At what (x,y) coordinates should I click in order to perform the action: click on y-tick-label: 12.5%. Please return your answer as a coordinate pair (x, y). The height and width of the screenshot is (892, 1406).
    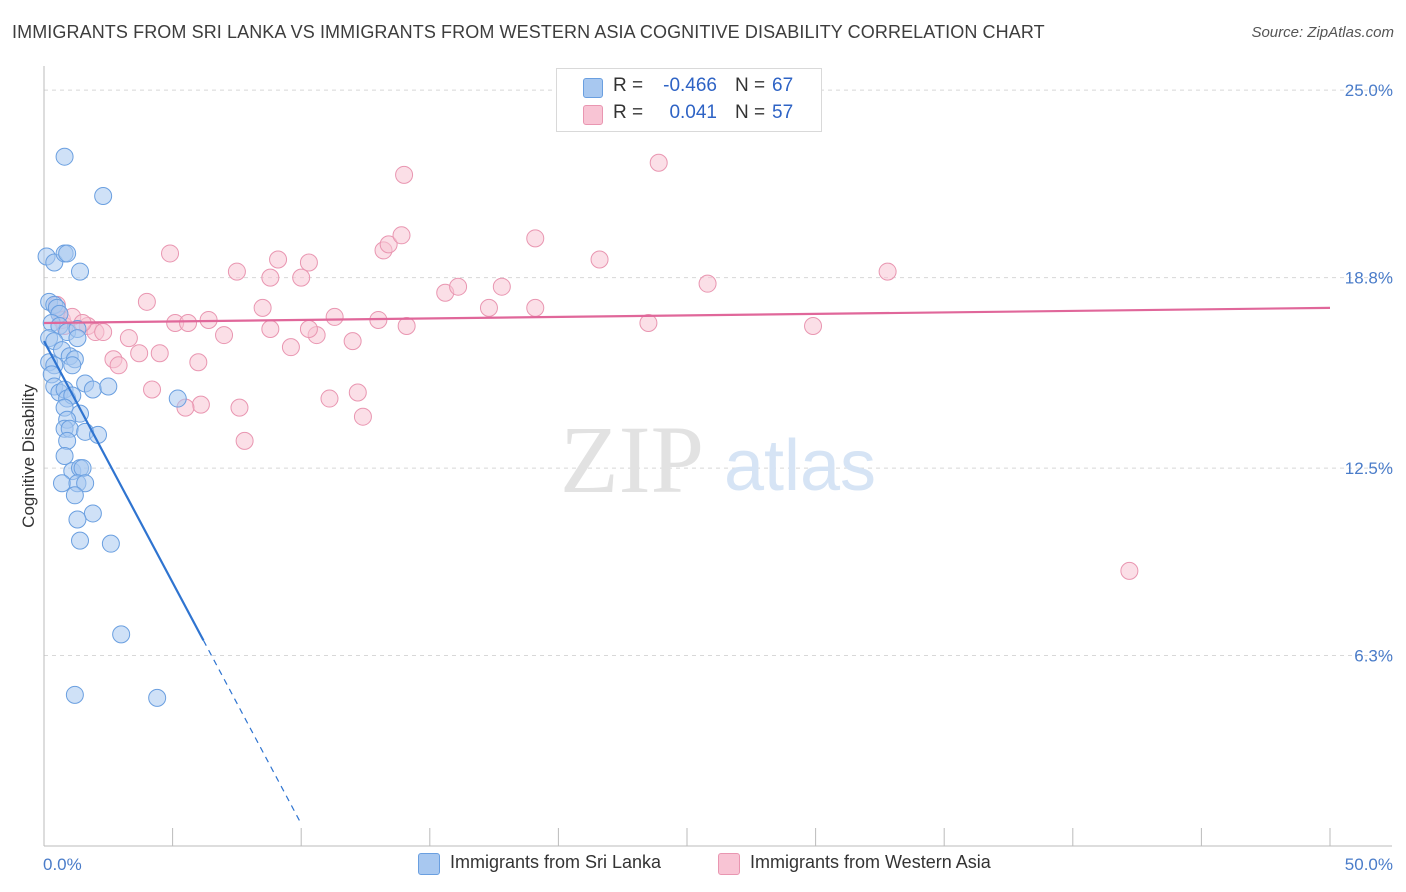
    Looking at the image, I should click on (1369, 468).